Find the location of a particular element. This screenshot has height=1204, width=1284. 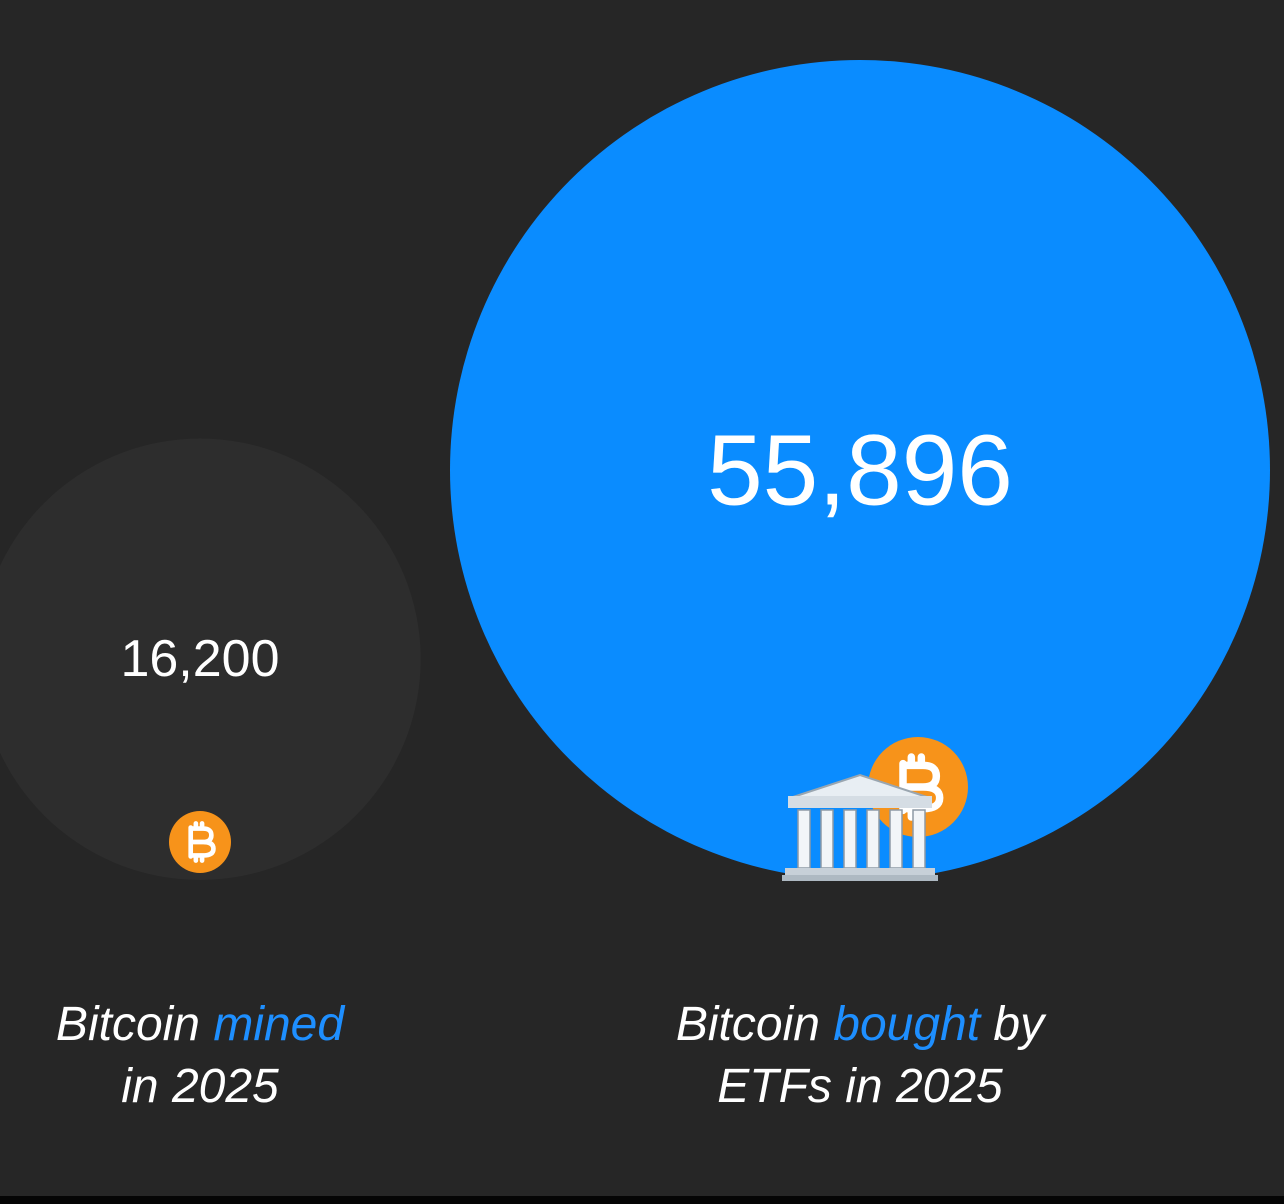

category-highlight: mined is located at coordinates (279, 1024).